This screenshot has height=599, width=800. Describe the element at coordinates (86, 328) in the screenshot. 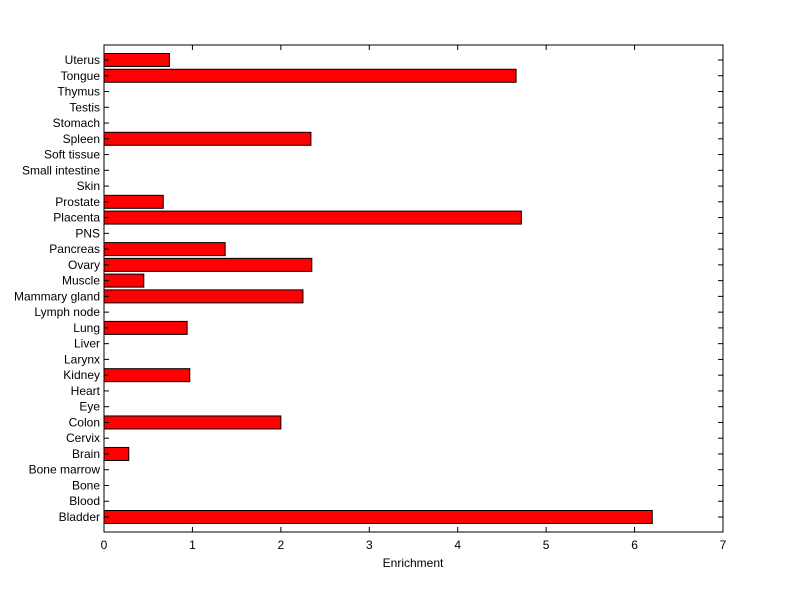

I see `y-tick-label-lung: Lung` at that location.